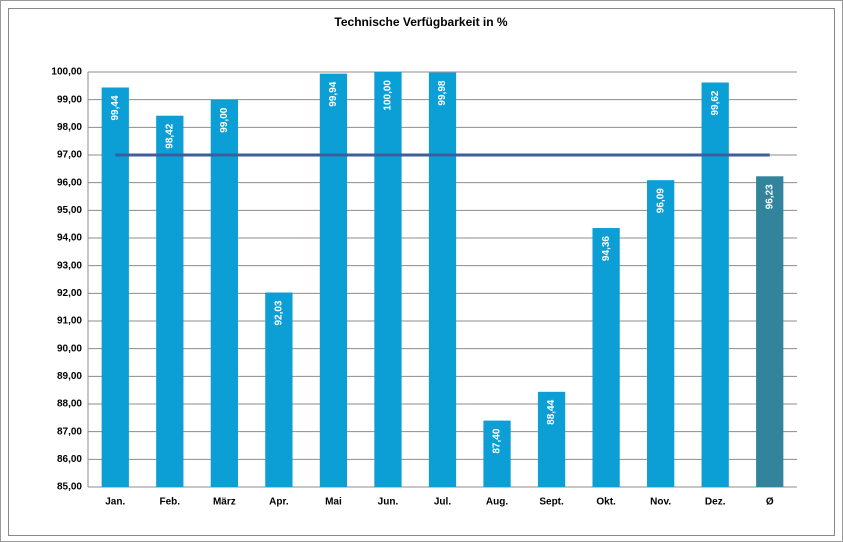 The image size is (843, 542). Describe the element at coordinates (69, 321) in the screenshot. I see `y-tick-label: 91,00` at that location.